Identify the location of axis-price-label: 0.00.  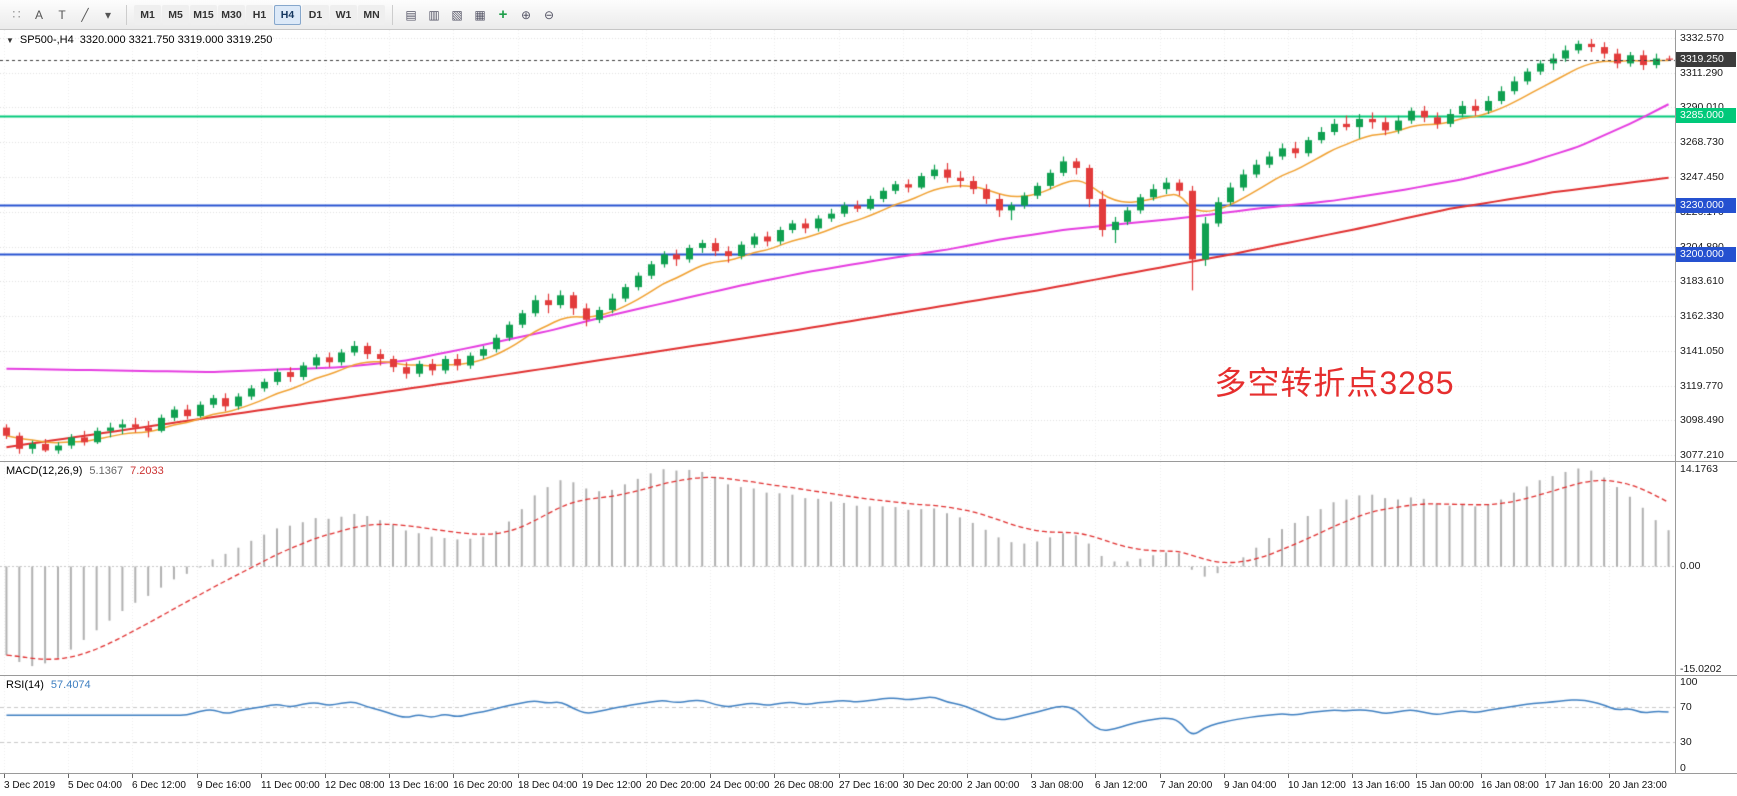
(1690, 566).